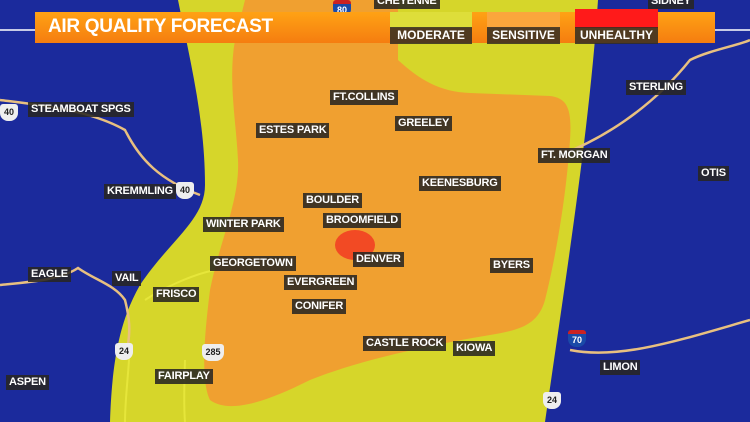 The image size is (750, 422). Describe the element at coordinates (185, 190) in the screenshot. I see `us-40-shield: 40` at that location.